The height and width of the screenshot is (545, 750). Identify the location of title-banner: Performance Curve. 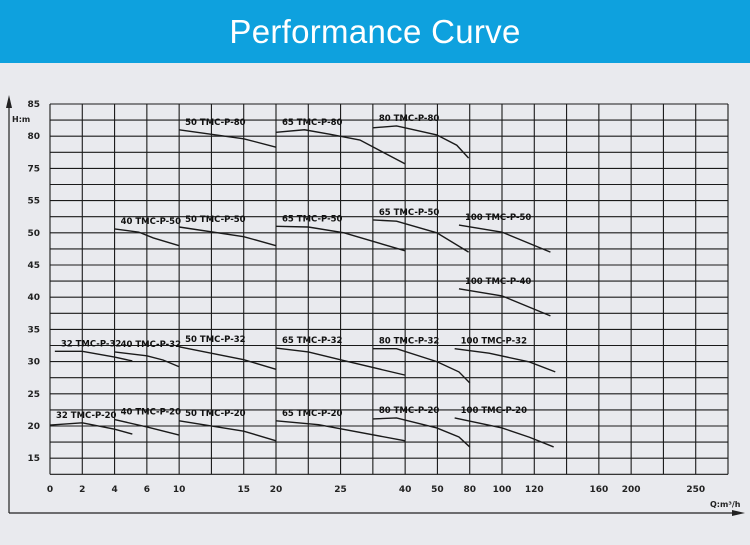
(375, 31).